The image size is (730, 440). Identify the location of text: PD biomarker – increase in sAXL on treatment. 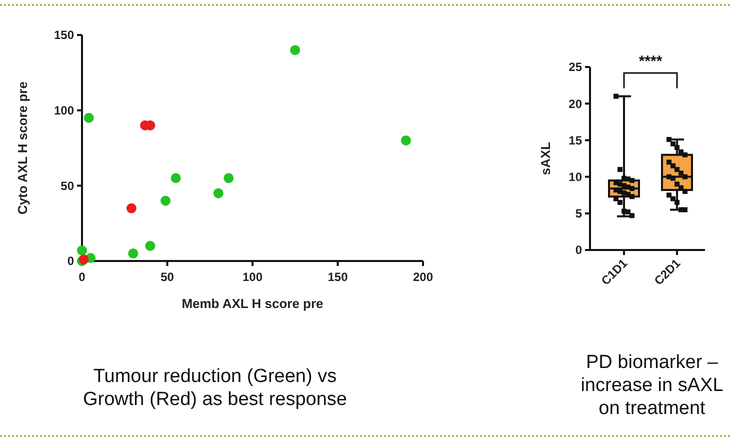
(652, 385).